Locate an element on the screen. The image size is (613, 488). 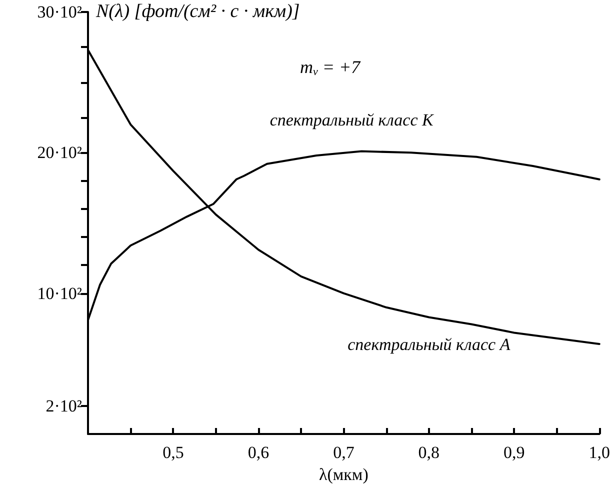
y-tick-label: 20·10² is located at coordinates (59, 152).